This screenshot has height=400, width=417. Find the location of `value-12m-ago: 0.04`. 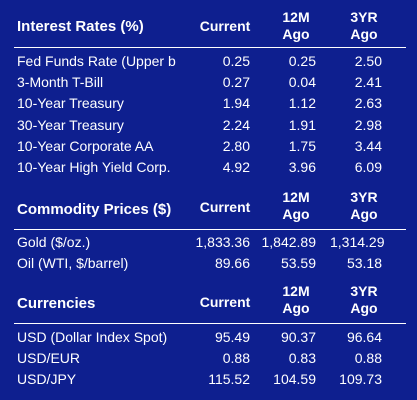

value-12m-ago: 0.04 is located at coordinates (302, 82).